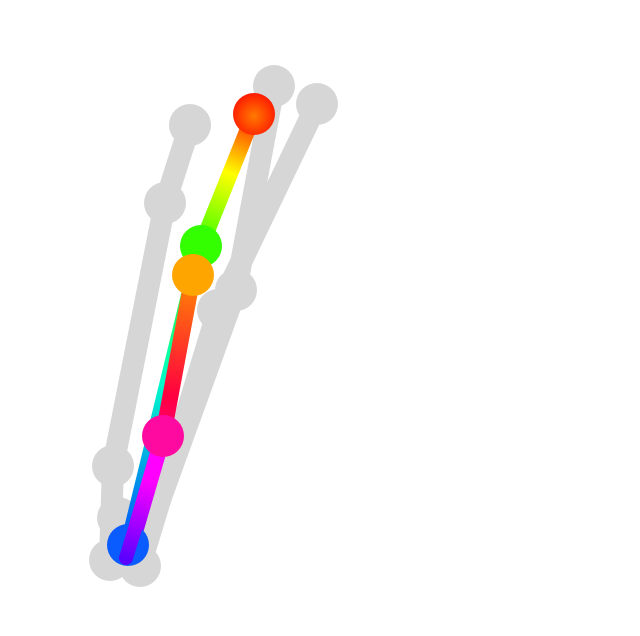  I want to click on joint-orange, so click(193, 275).